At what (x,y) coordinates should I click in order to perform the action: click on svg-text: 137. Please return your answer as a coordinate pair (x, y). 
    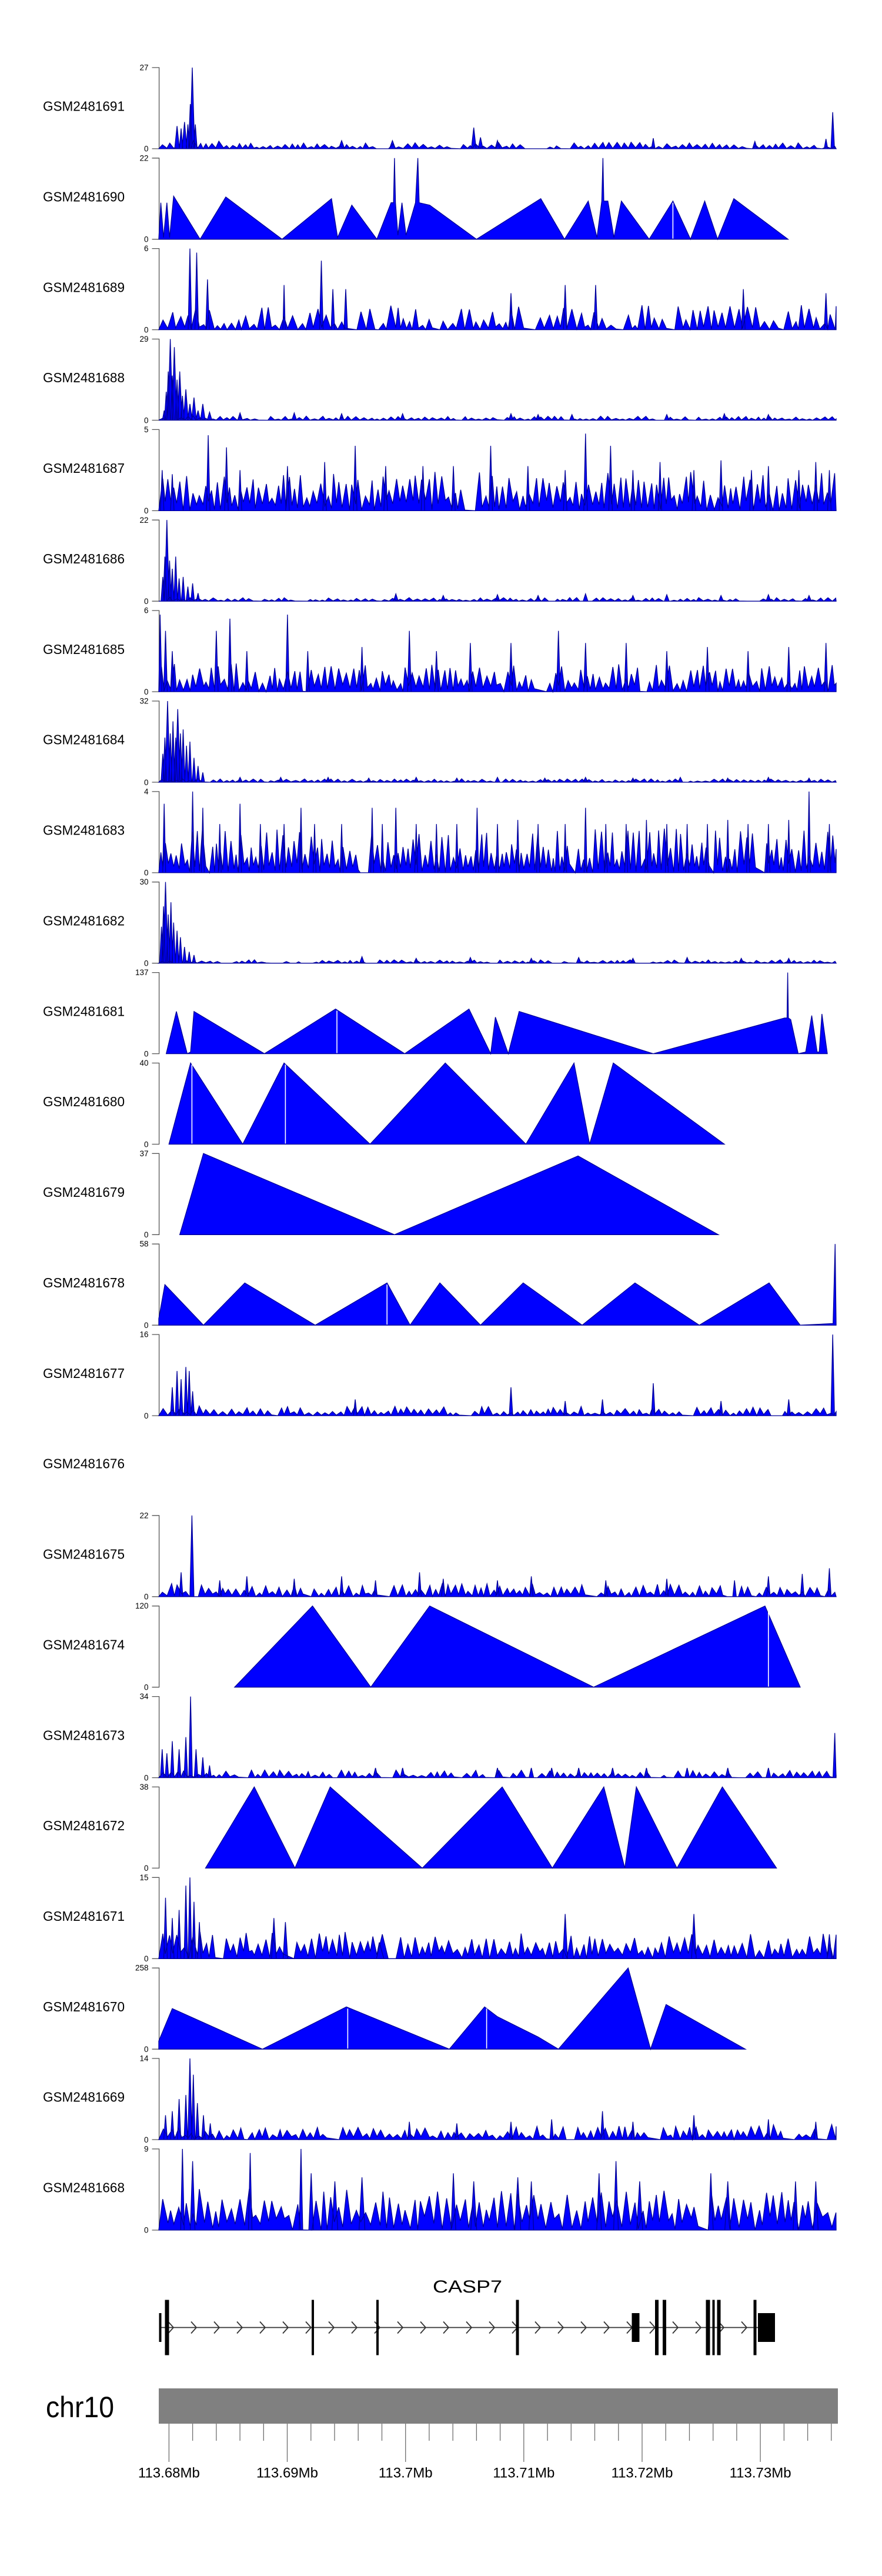
    Looking at the image, I should click on (142, 972).